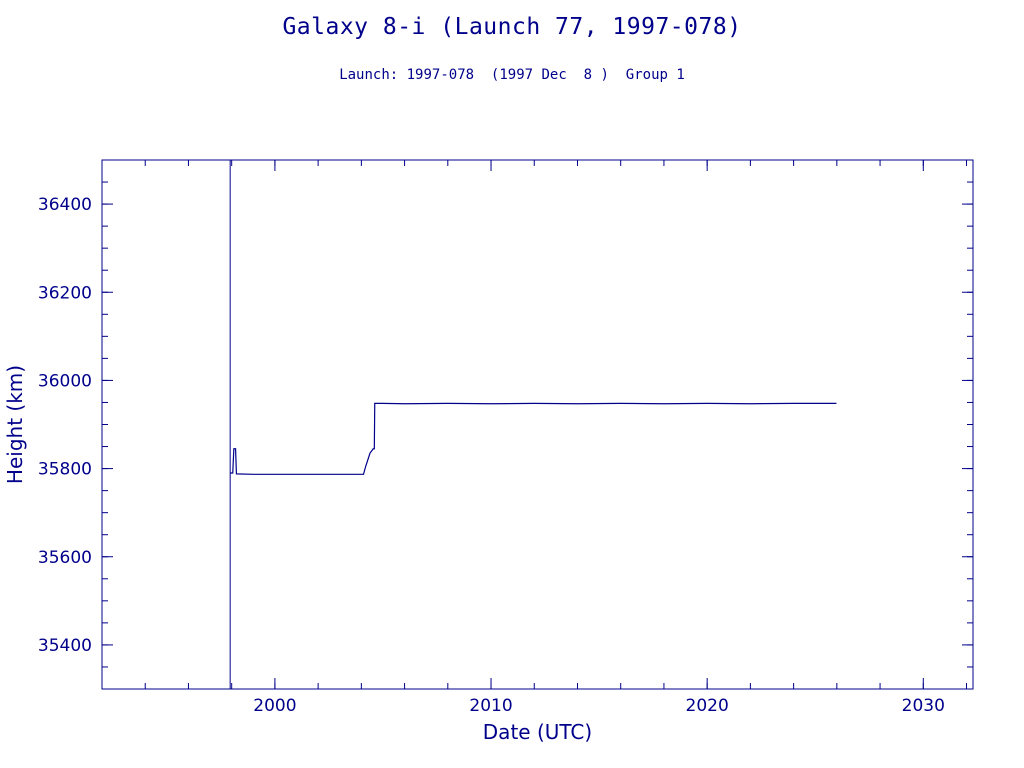 This screenshot has height=768, width=1024. What do you see at coordinates (65, 205) in the screenshot?
I see `y-tick-label: 36400` at bounding box center [65, 205].